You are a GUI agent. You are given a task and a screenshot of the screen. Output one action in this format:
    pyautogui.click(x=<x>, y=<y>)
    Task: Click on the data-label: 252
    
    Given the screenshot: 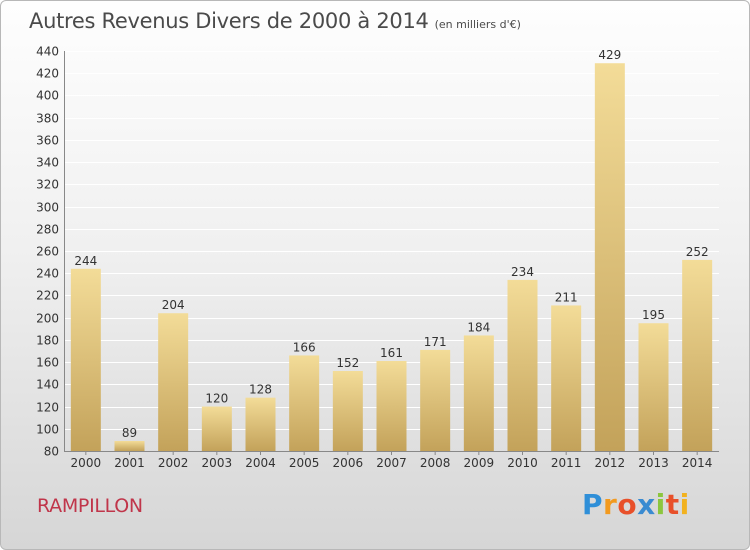 What is the action you would take?
    pyautogui.click(x=697, y=252)
    